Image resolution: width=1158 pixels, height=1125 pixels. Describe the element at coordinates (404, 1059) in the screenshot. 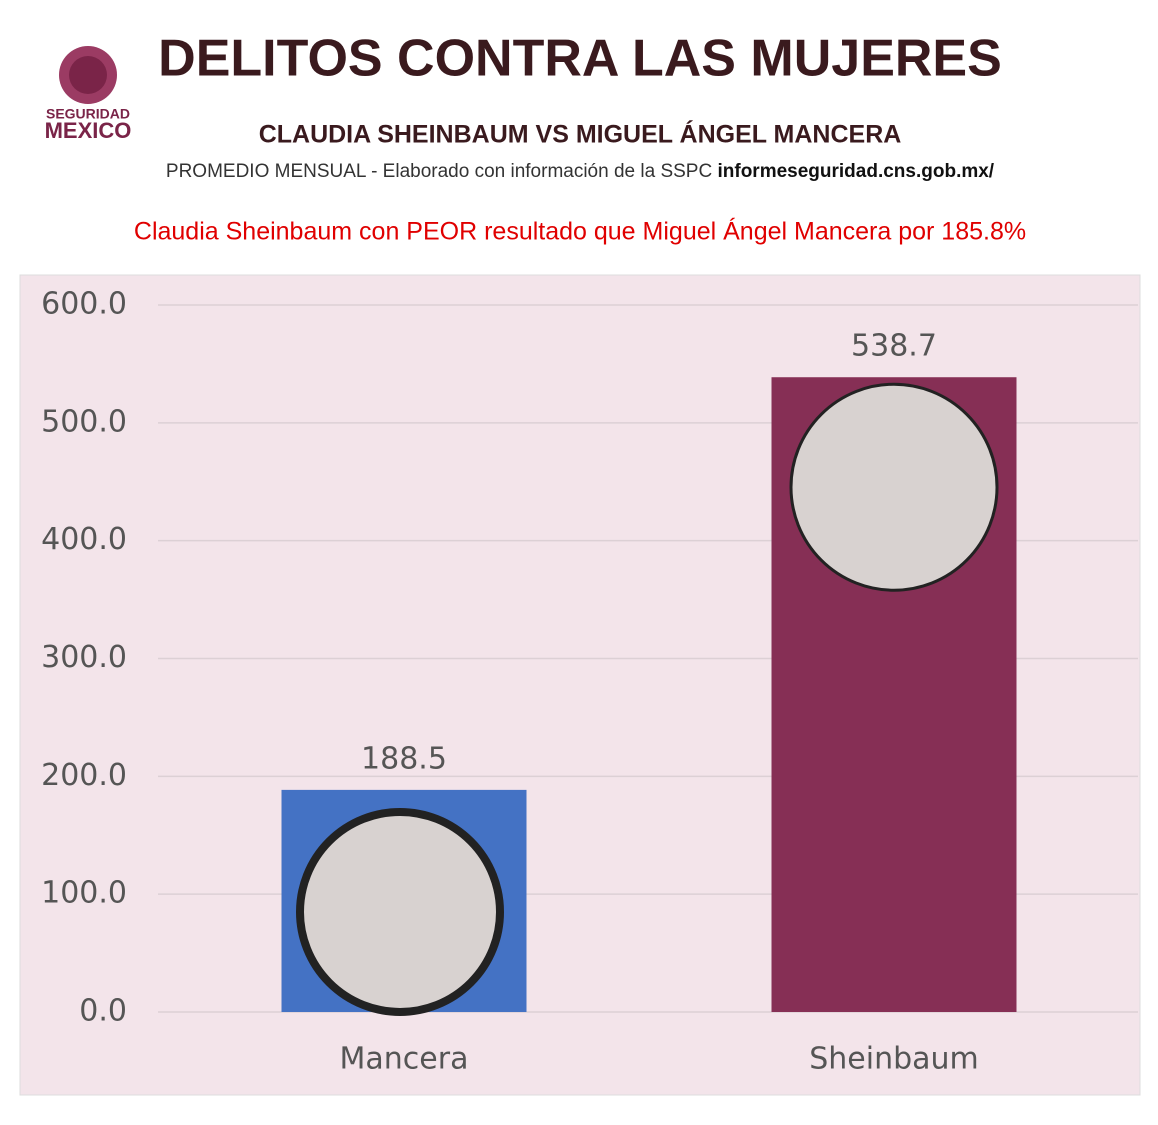

I see `x-tick-label: Mancera` at that location.